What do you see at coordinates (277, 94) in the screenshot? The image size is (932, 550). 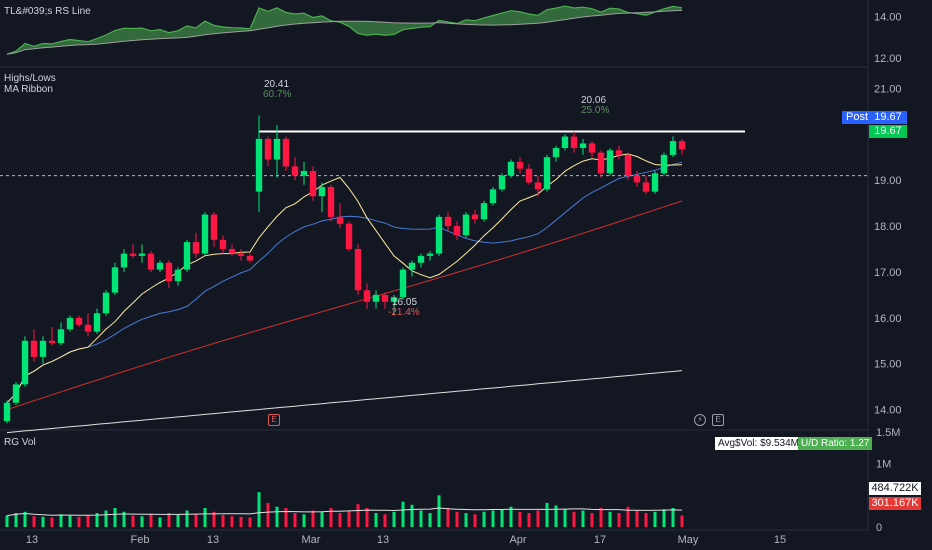 I see `high-annotation-pct: 60.7%` at bounding box center [277, 94].